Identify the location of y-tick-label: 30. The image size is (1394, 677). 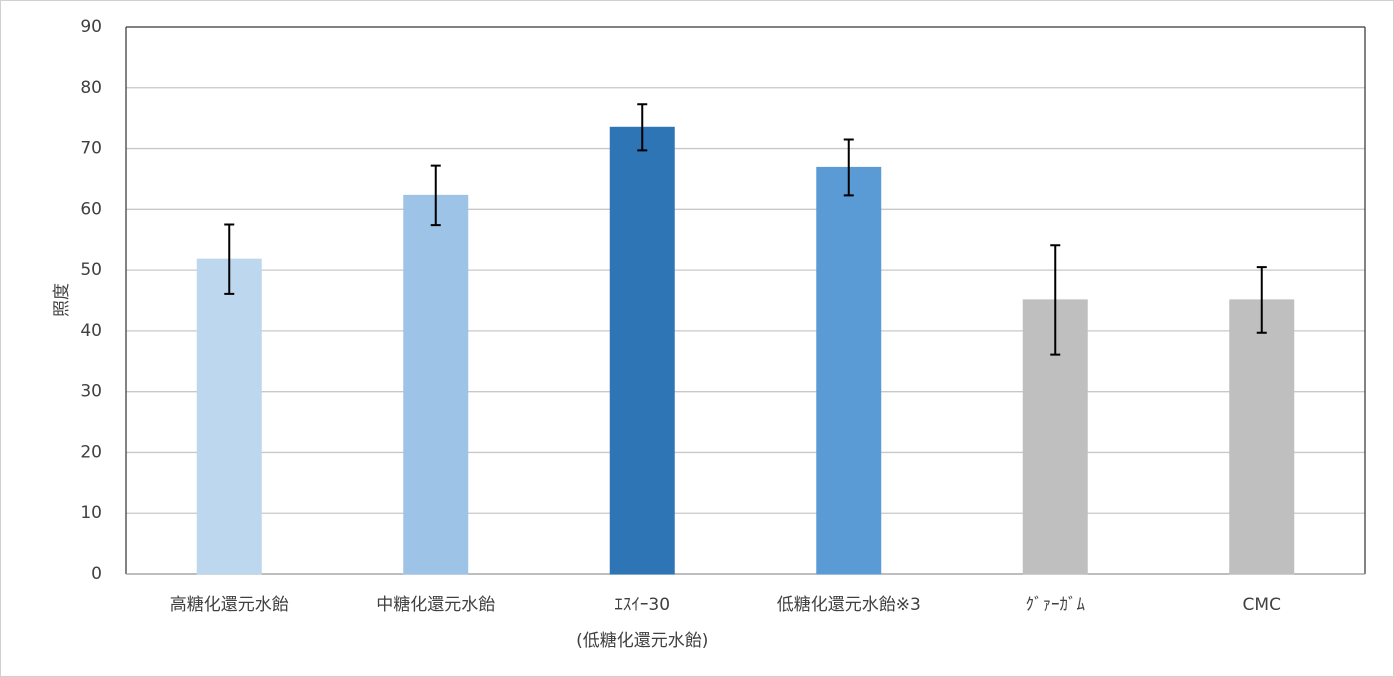
(91, 392).